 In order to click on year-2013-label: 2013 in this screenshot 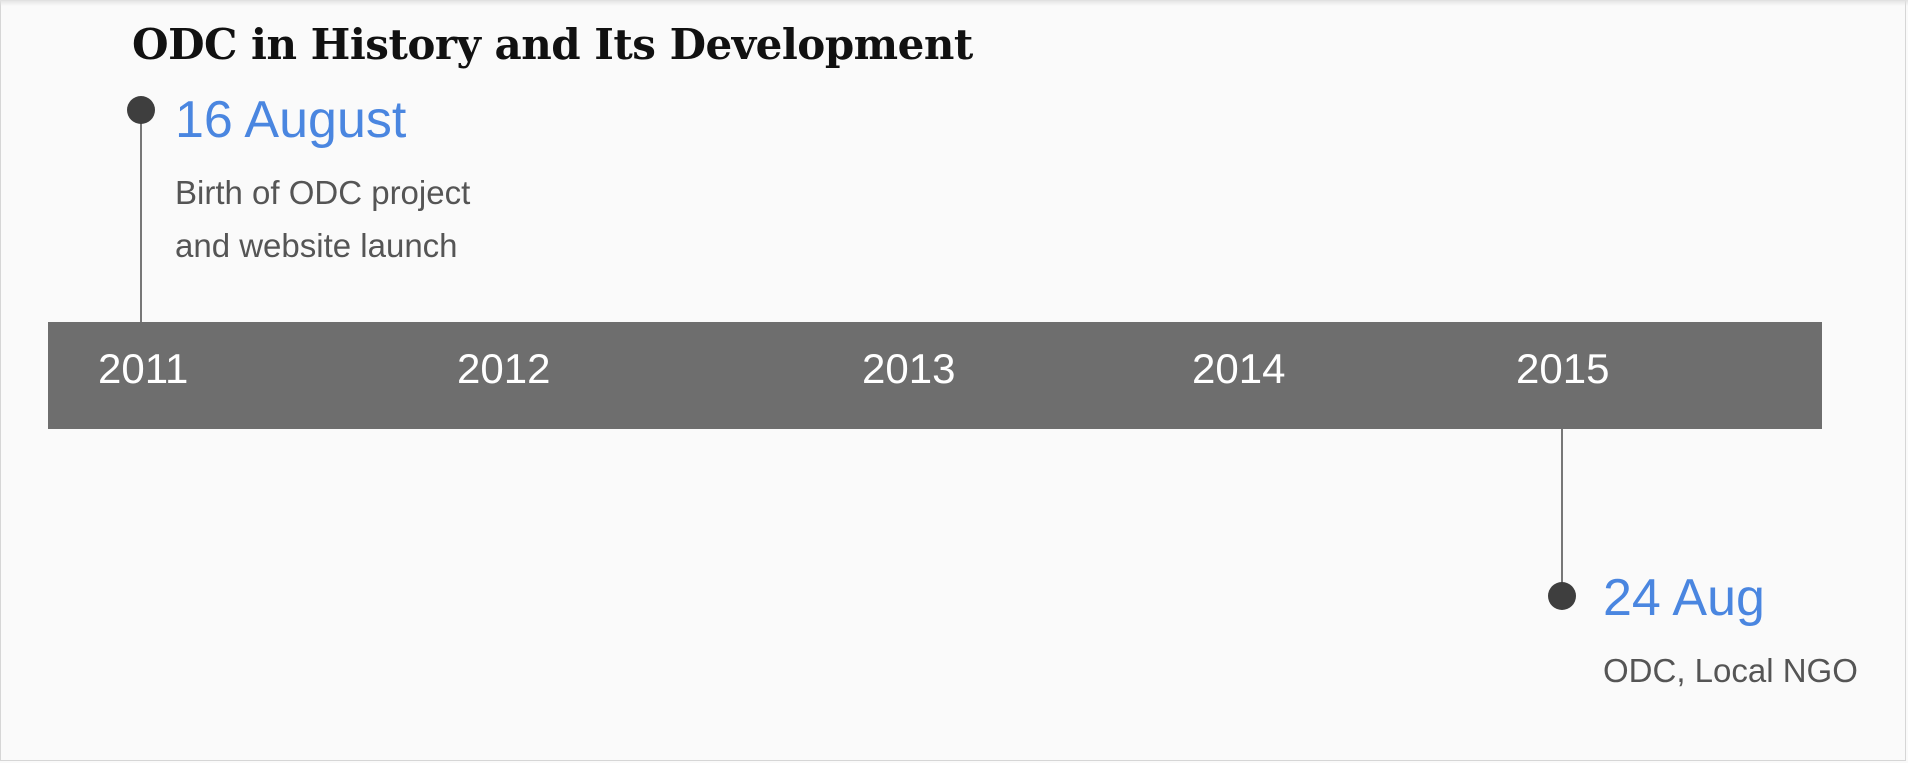, I will do `click(909, 368)`.